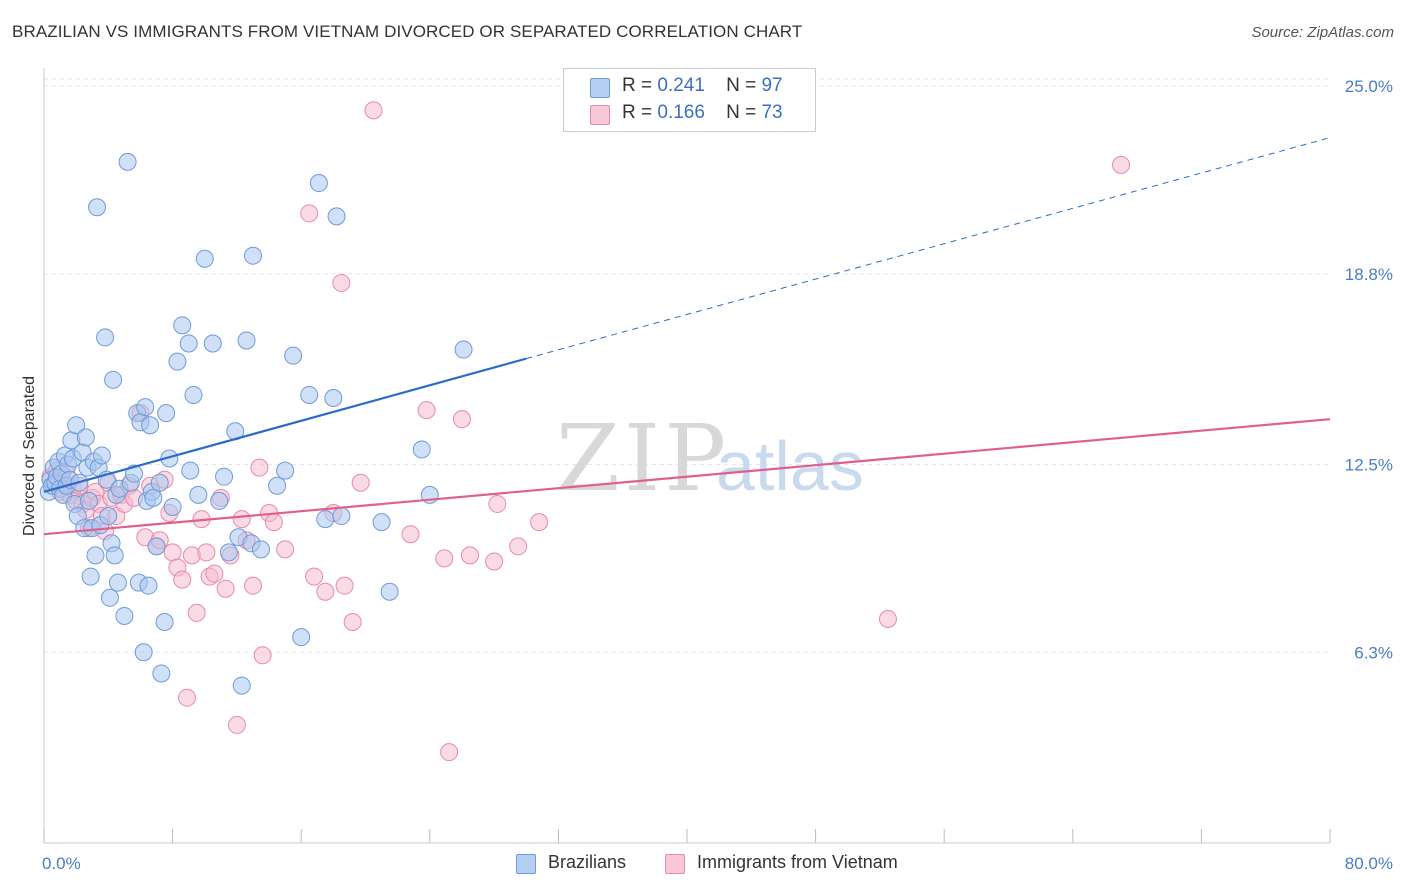 The height and width of the screenshot is (892, 1406). I want to click on r-value: 0.166, so click(681, 112).